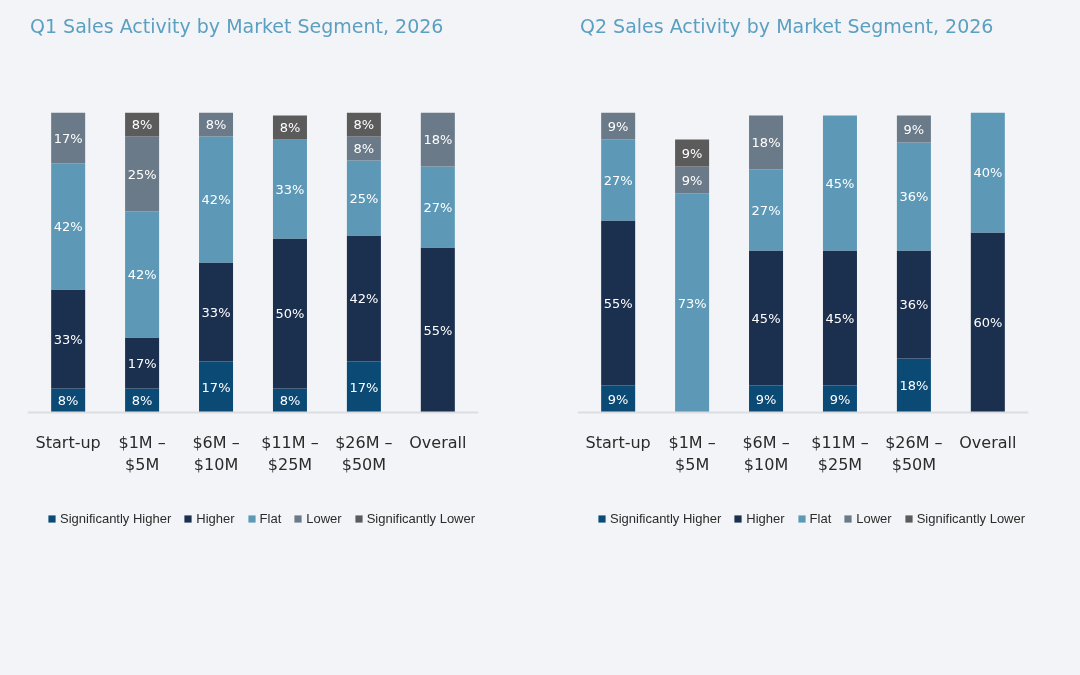  I want to click on data-label: 60%, so click(988, 322).